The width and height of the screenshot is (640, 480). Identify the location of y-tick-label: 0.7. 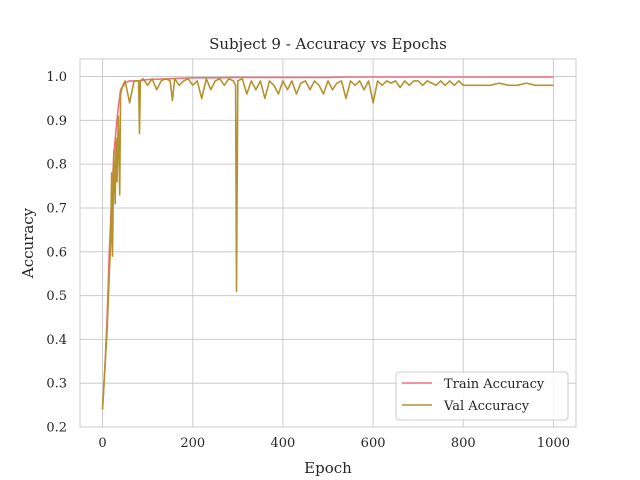
(56, 208).